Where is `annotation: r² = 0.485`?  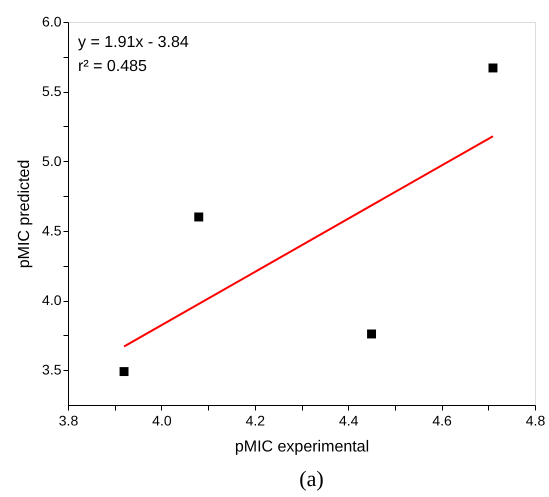
annotation: r² = 0.485 is located at coordinates (113, 66).